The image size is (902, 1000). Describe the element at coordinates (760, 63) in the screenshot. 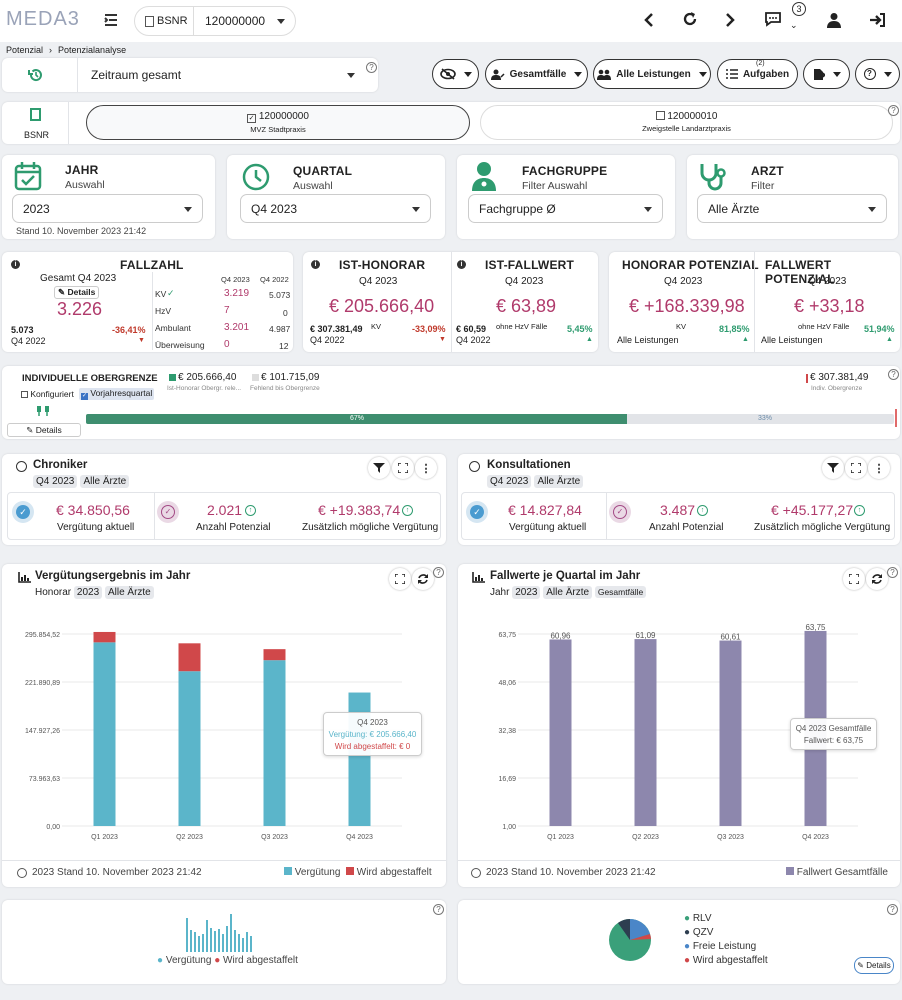

I see `aufgaben-count: (2)` at that location.